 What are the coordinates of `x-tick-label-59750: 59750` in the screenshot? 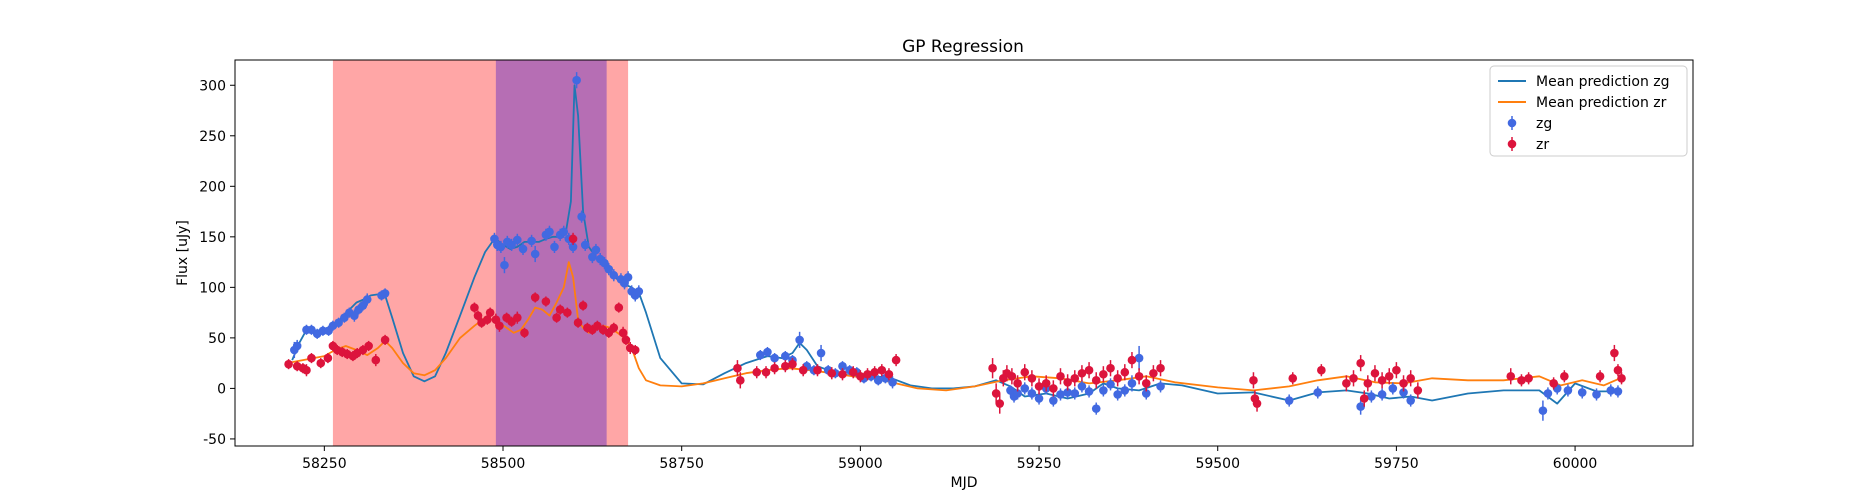 It's located at (1396, 464).